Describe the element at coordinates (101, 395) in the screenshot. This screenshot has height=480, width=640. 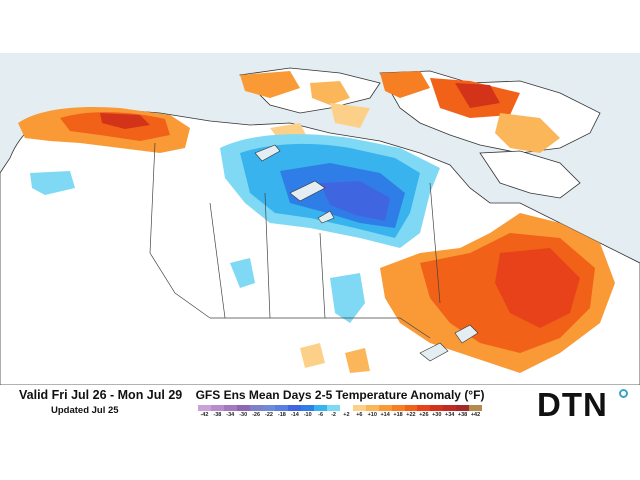
I see `valid-date-range: Valid Fri Jul 26 - Mon Jul 29` at that location.